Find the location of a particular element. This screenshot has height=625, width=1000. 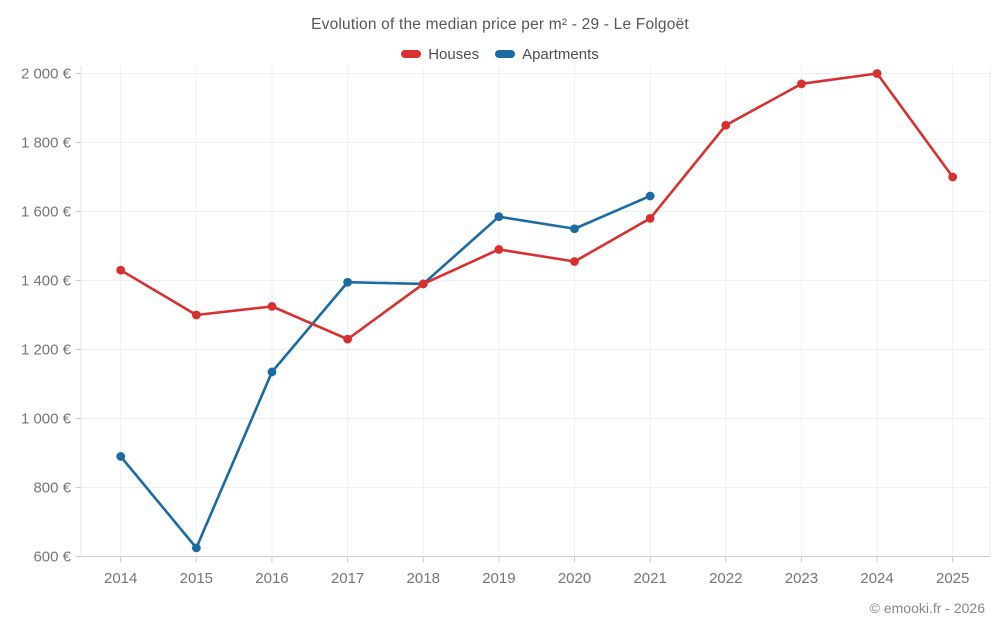

x-axis-label: 2014 is located at coordinates (120, 578).